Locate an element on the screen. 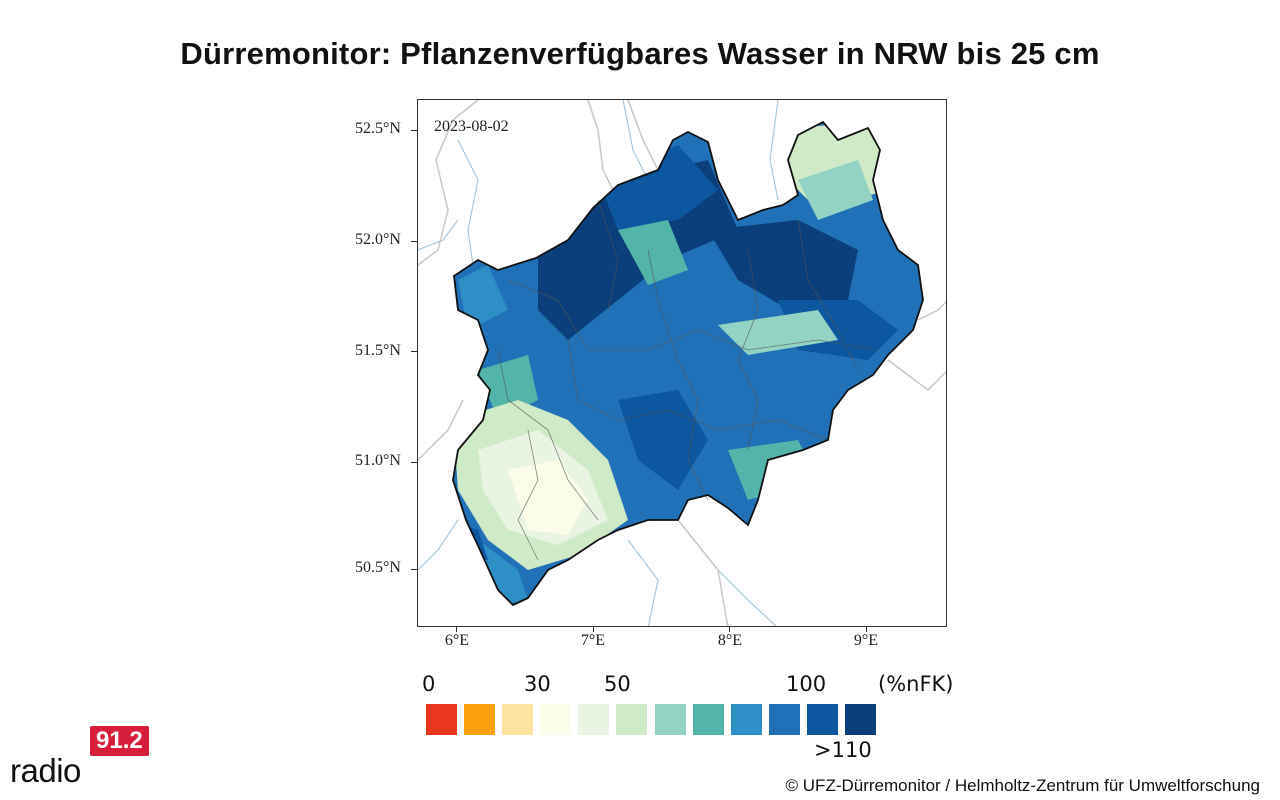 The height and width of the screenshot is (800, 1280). lon-label: 8°E is located at coordinates (730, 640).